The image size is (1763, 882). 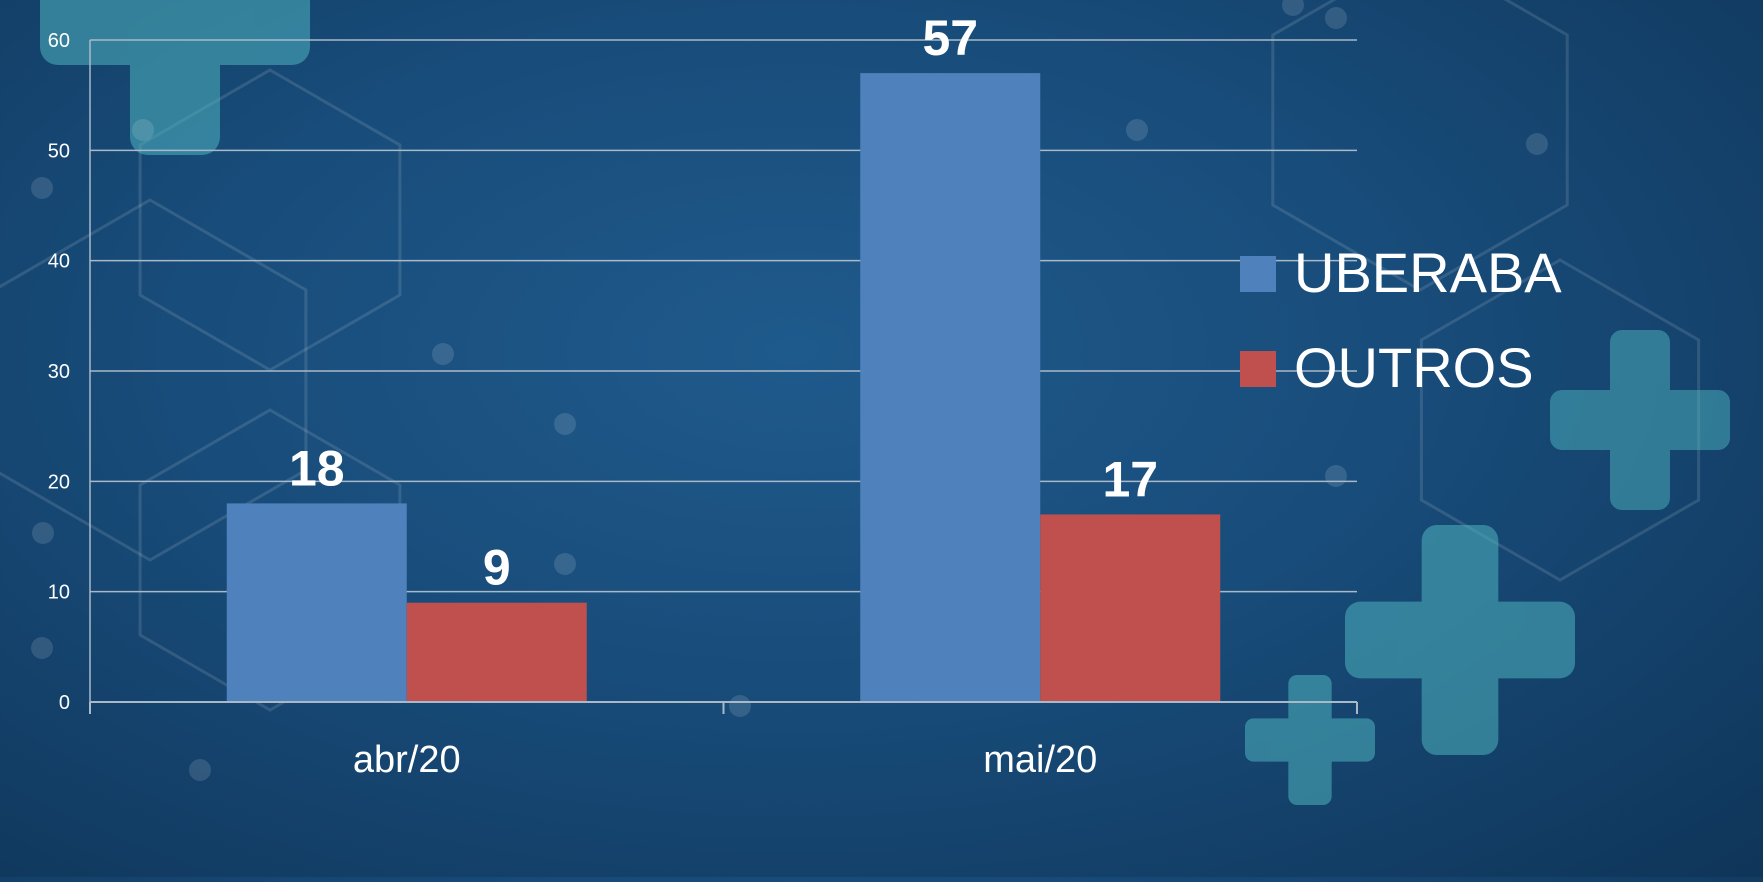 I want to click on x-tick-label: abr/20, so click(x=407, y=760).